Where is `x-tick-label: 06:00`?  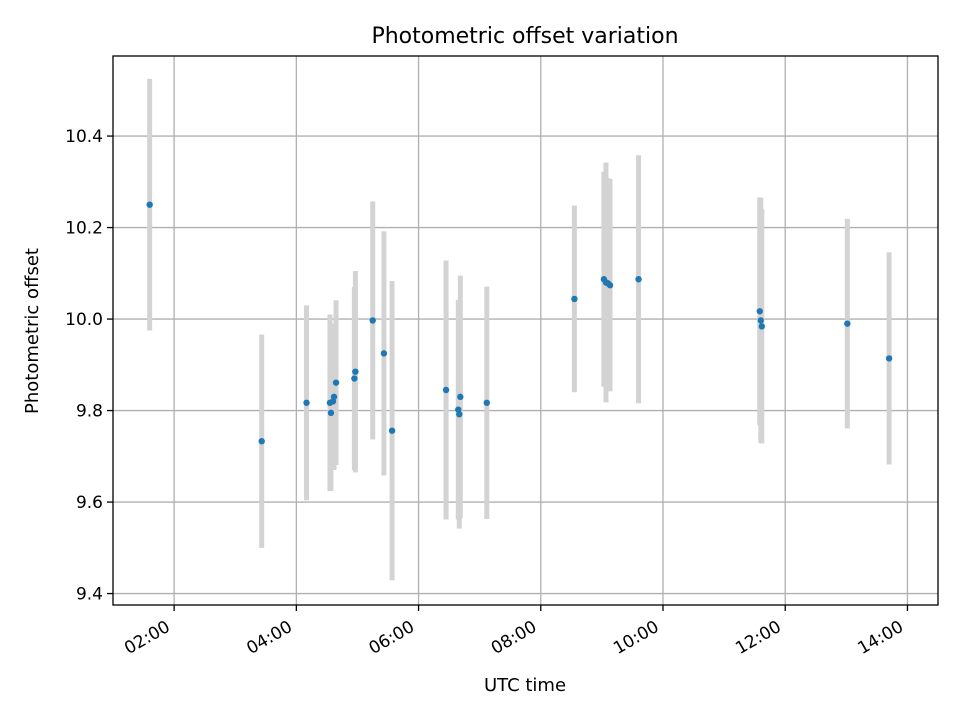 x-tick-label: 06:00 is located at coordinates (392, 638).